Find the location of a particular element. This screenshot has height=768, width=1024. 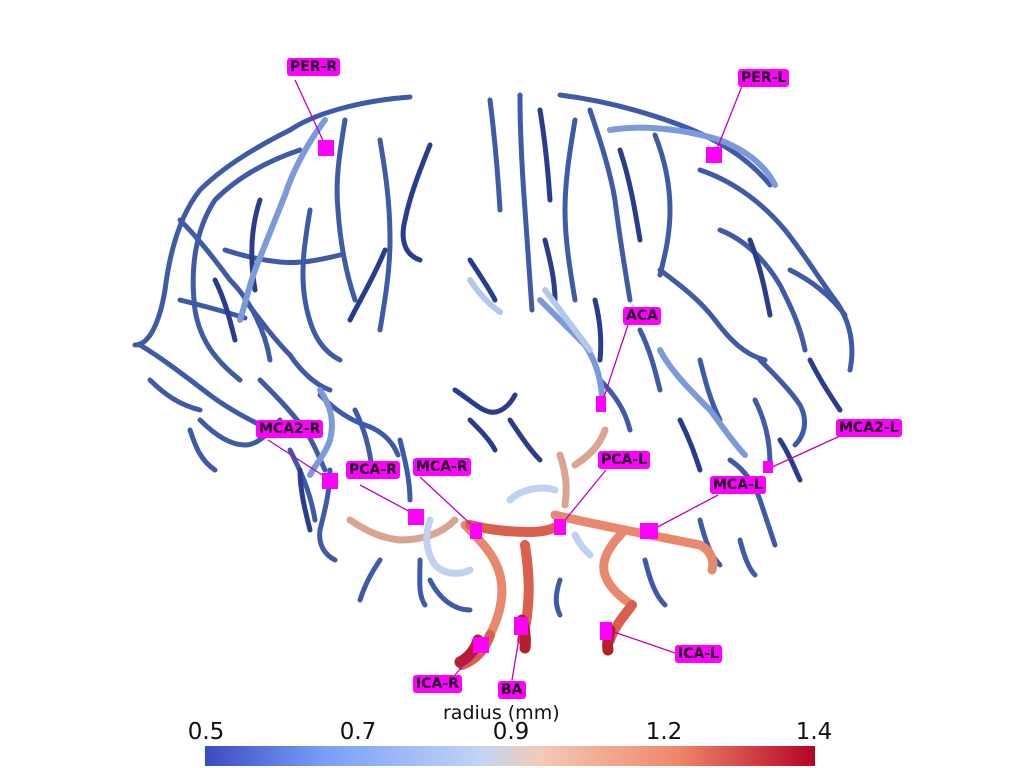

label-per-r: PER-R is located at coordinates (314, 67).